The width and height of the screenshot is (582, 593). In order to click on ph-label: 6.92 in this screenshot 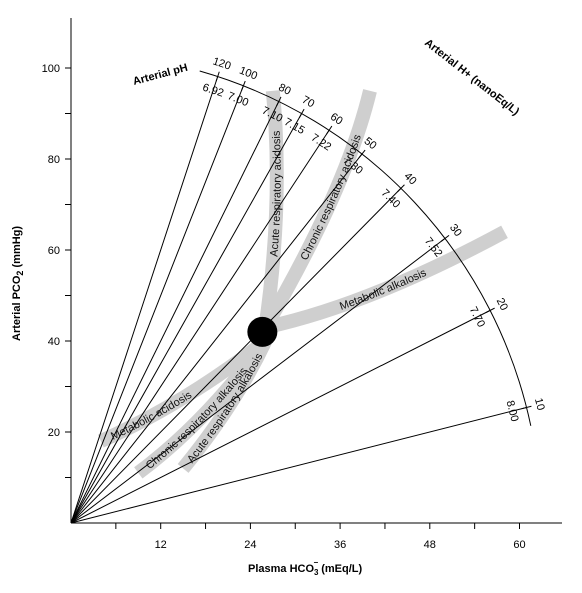, I will do `click(213, 91)`.